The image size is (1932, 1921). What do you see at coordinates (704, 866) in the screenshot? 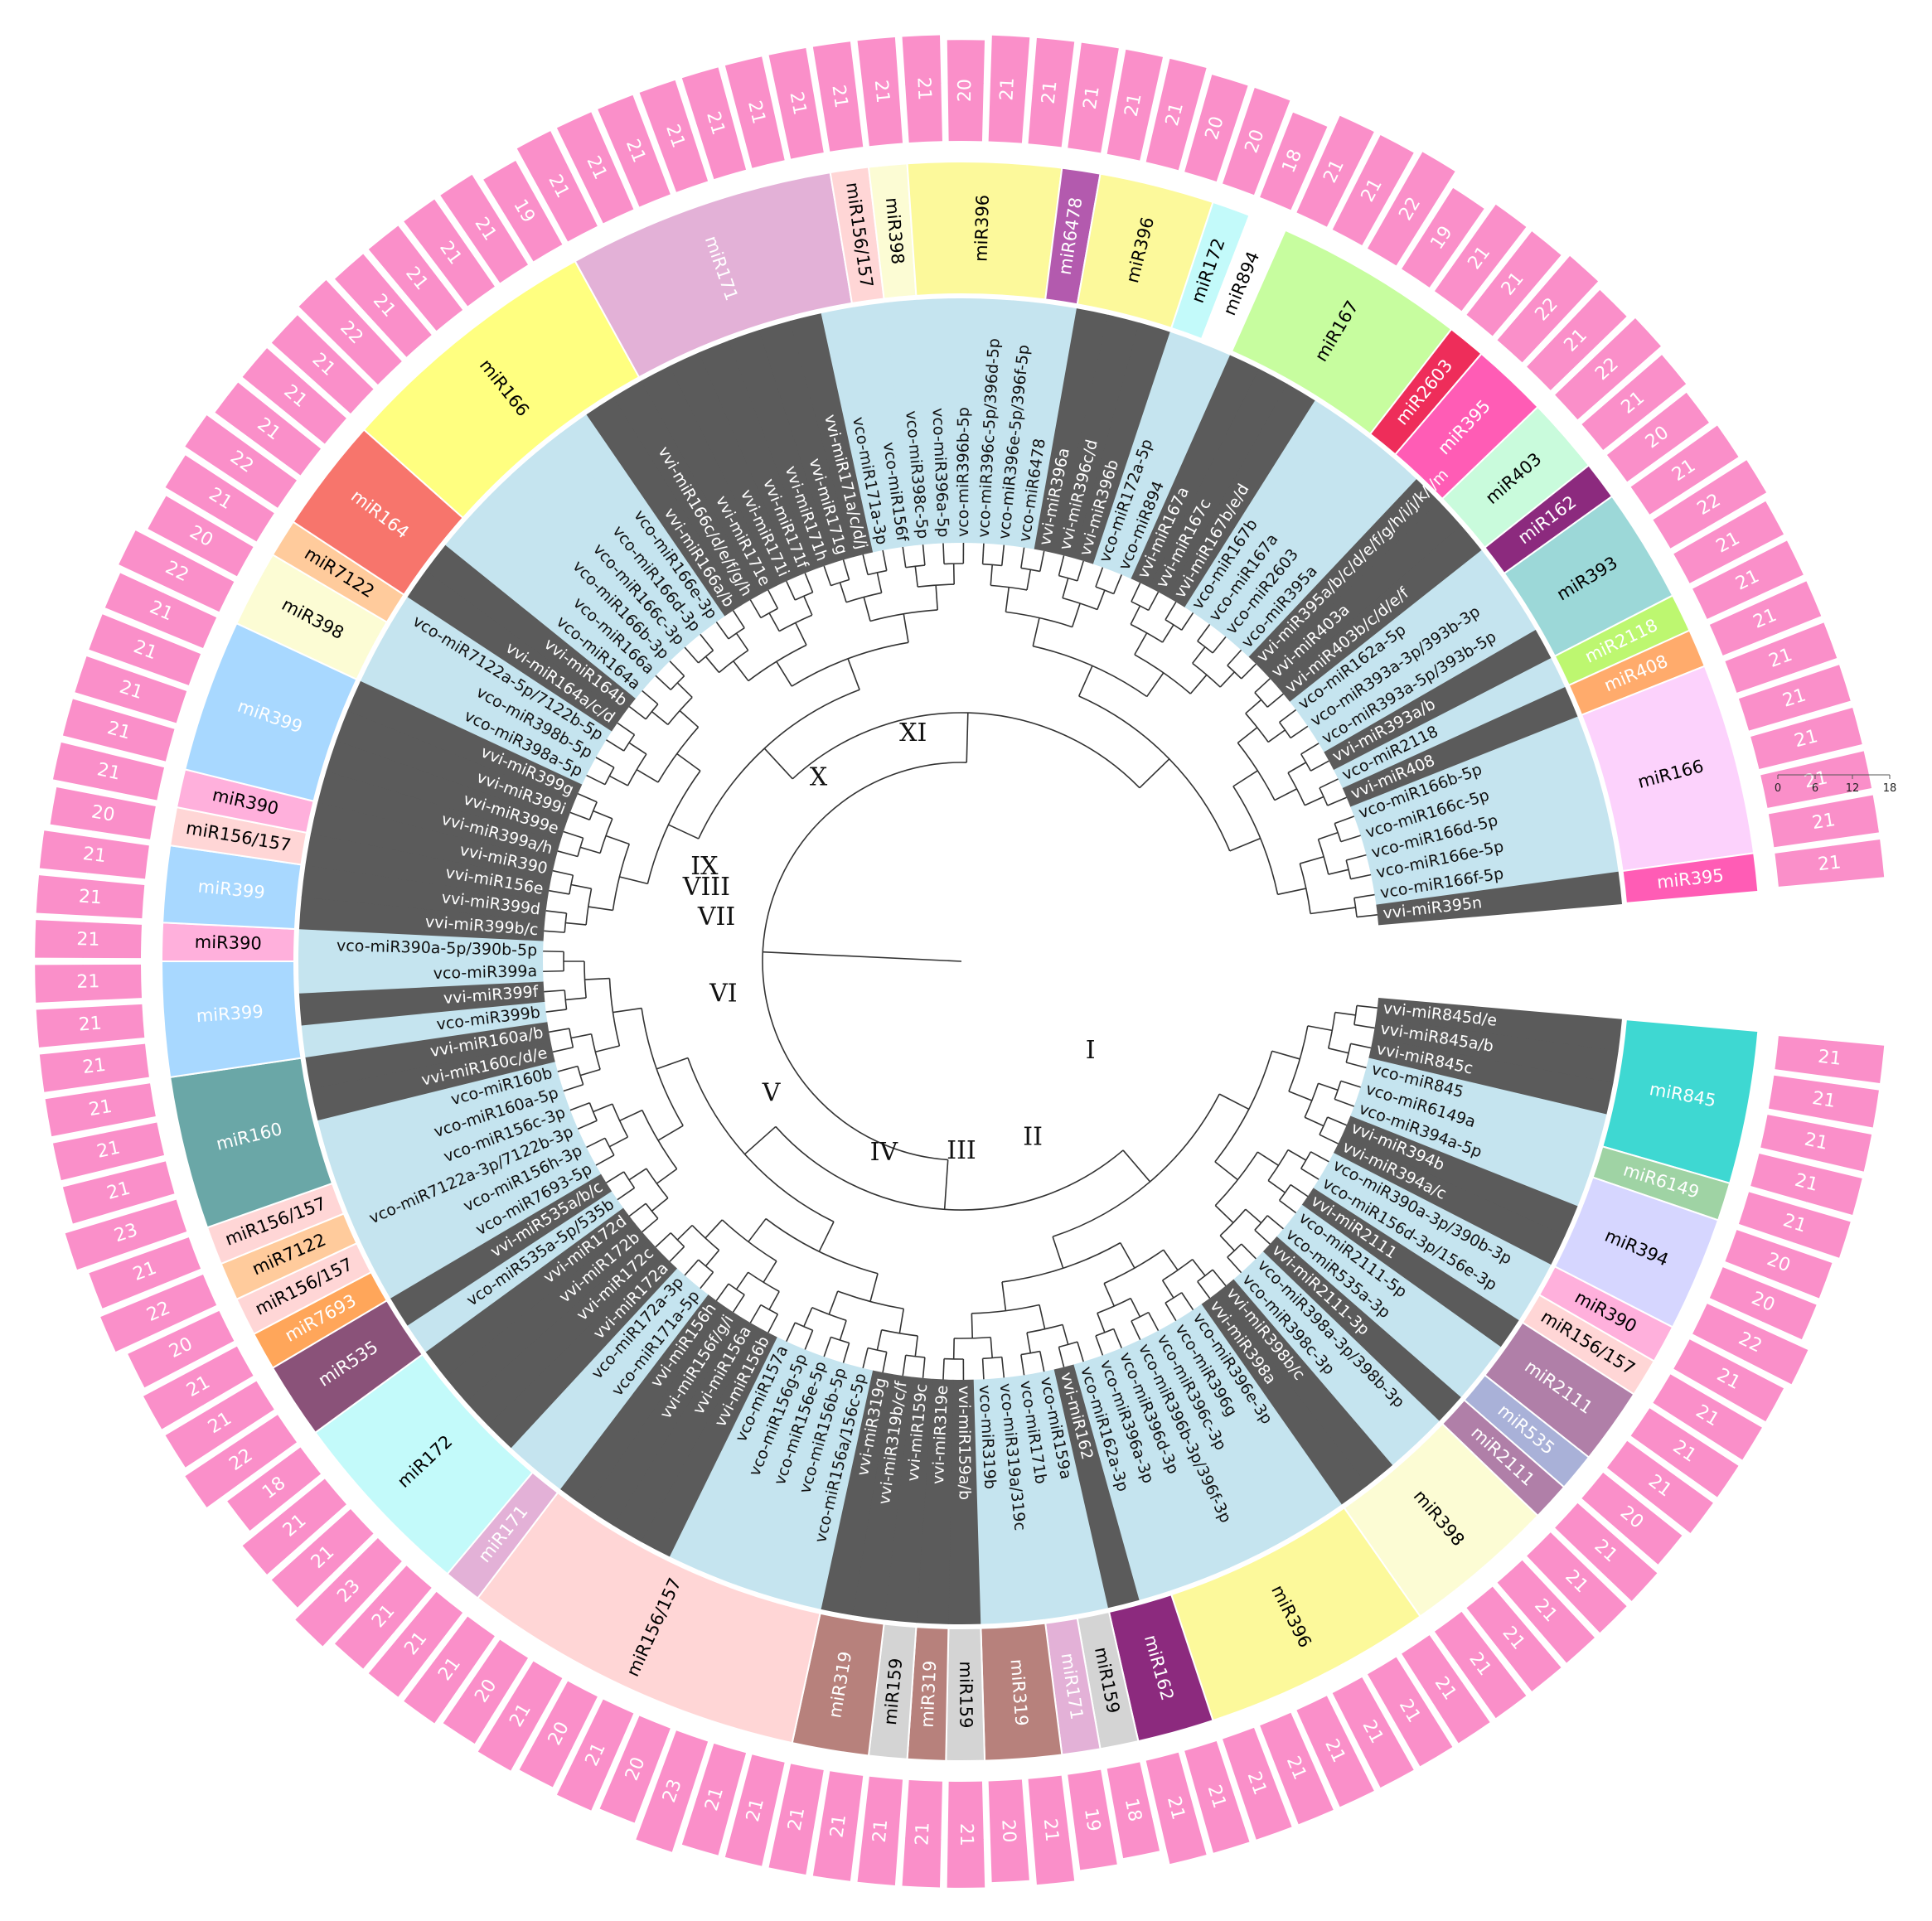
I see `clade-label: IX` at bounding box center [704, 866].